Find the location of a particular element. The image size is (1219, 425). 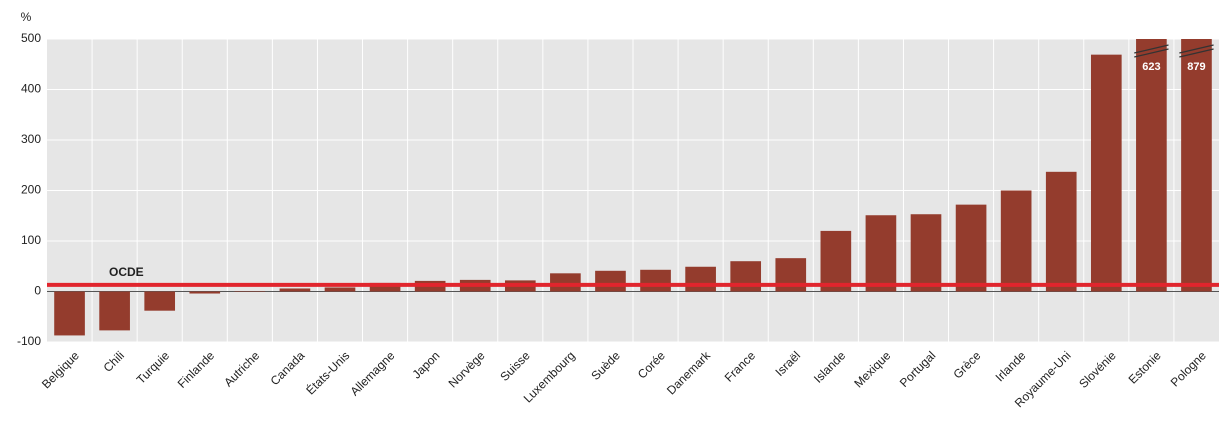

x-tick-label: Allemagne is located at coordinates (372, 373).